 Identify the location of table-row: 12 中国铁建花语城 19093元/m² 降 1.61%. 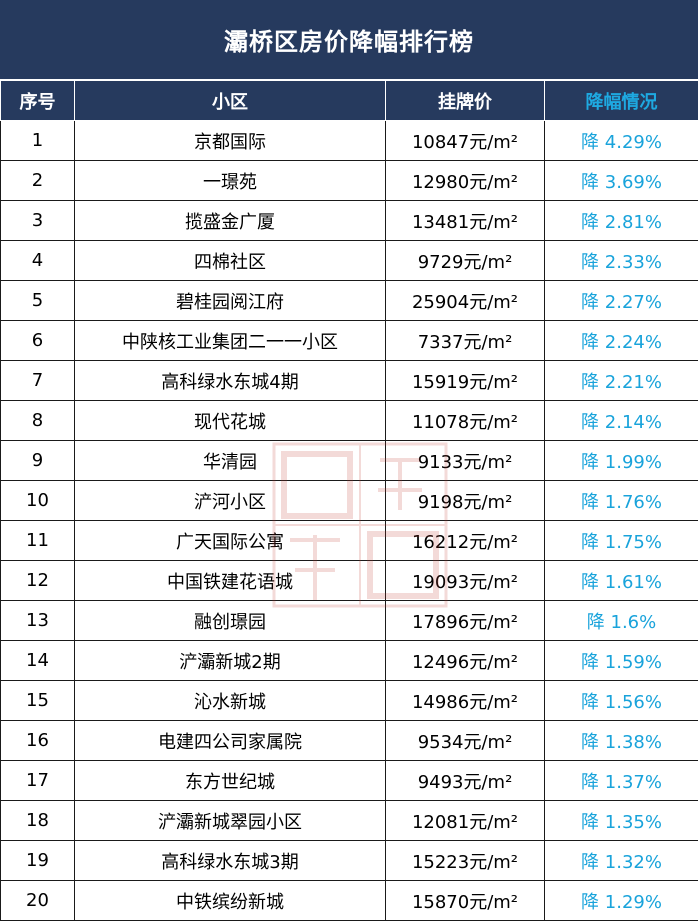
(349, 580).